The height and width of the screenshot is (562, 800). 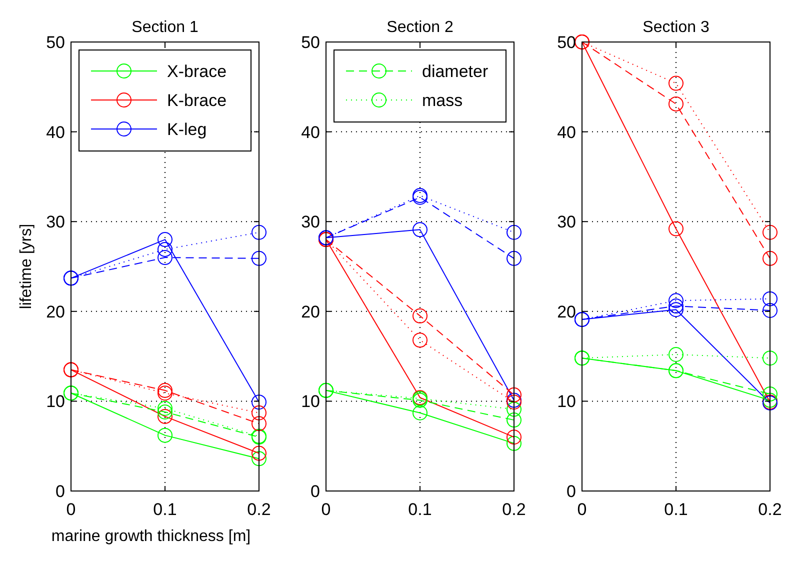 I want to click on legend-label: K-brace, so click(x=197, y=100).